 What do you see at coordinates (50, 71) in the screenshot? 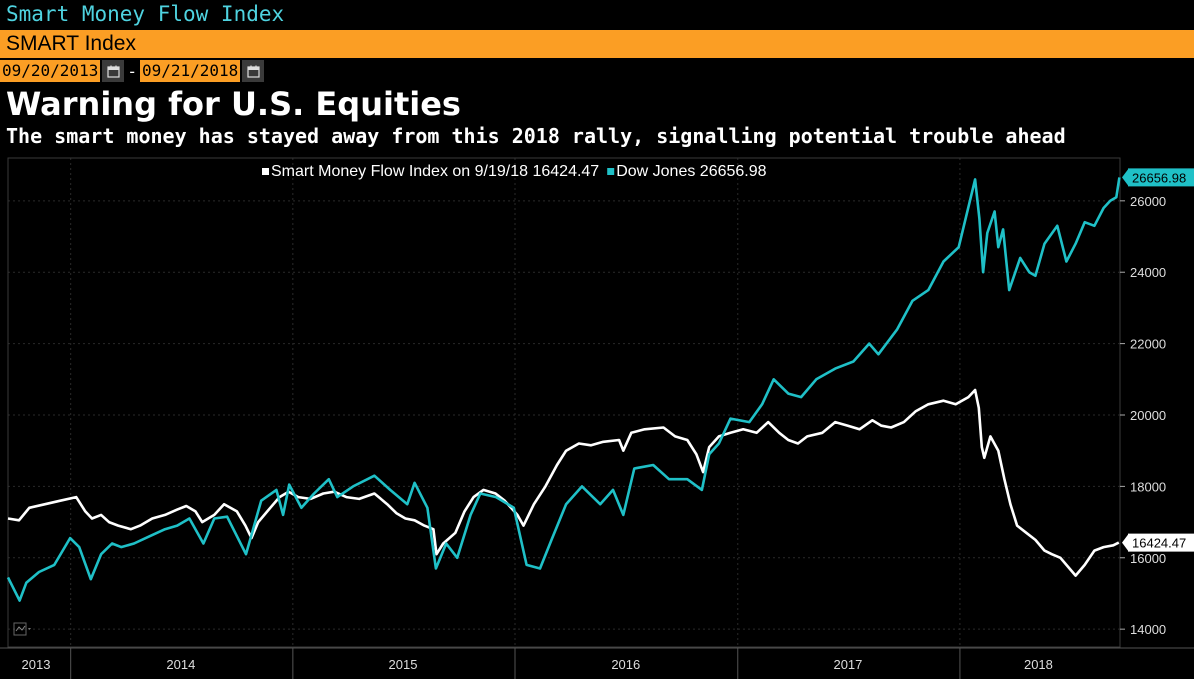
I see `start-date-field: 09/20/2013` at bounding box center [50, 71].